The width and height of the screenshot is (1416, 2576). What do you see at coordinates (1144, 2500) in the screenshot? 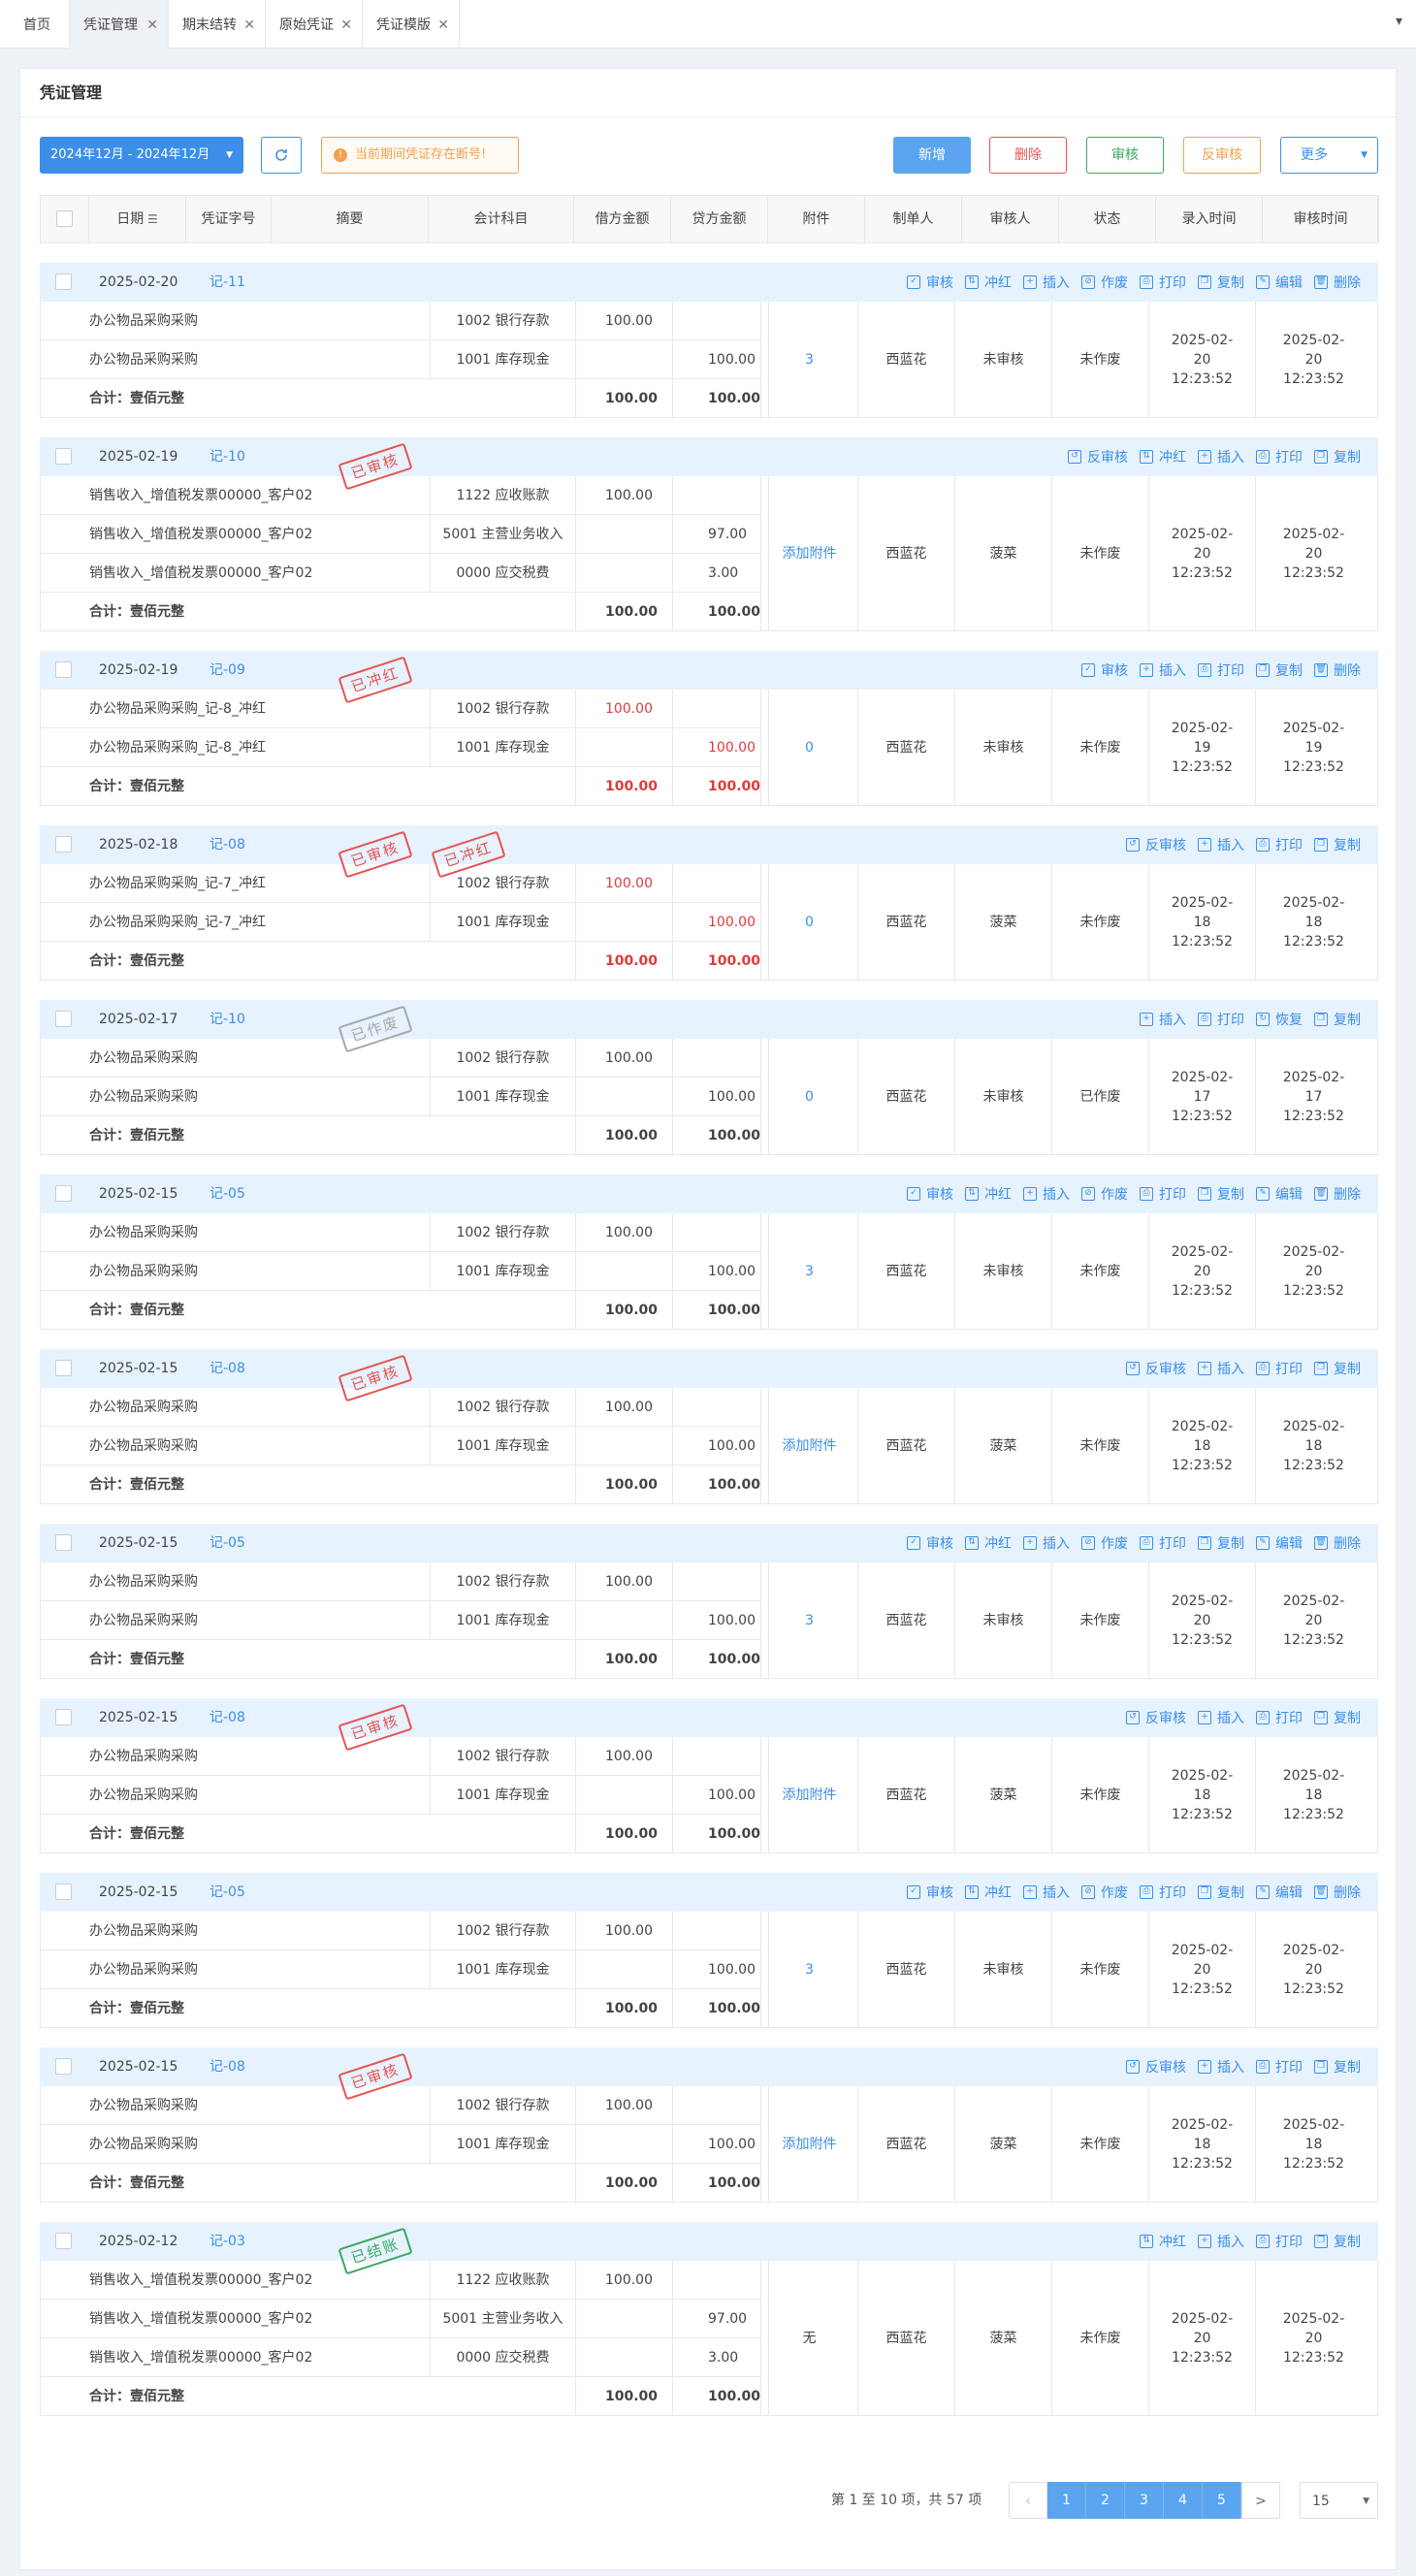
I see `page-button-3: 3` at bounding box center [1144, 2500].